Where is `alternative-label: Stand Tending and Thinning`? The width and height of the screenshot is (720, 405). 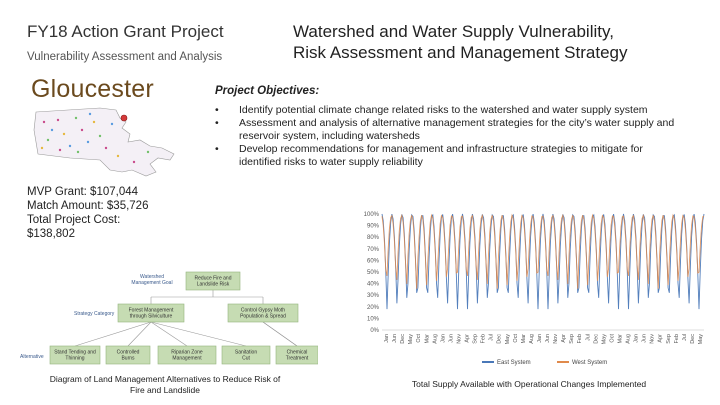
alternative-label: Stand Tending and Thinning is located at coordinates (75, 356).